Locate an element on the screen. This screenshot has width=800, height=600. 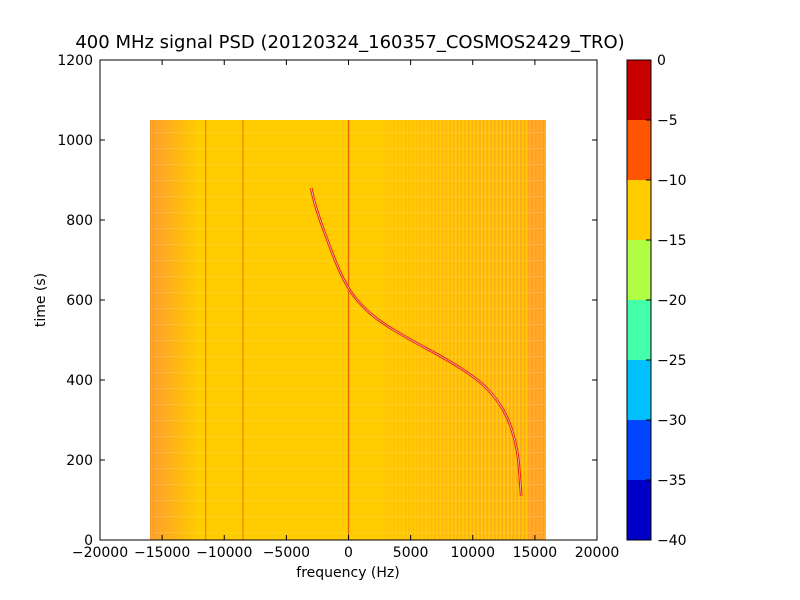
y-tick-label: 800 is located at coordinates (79, 221).